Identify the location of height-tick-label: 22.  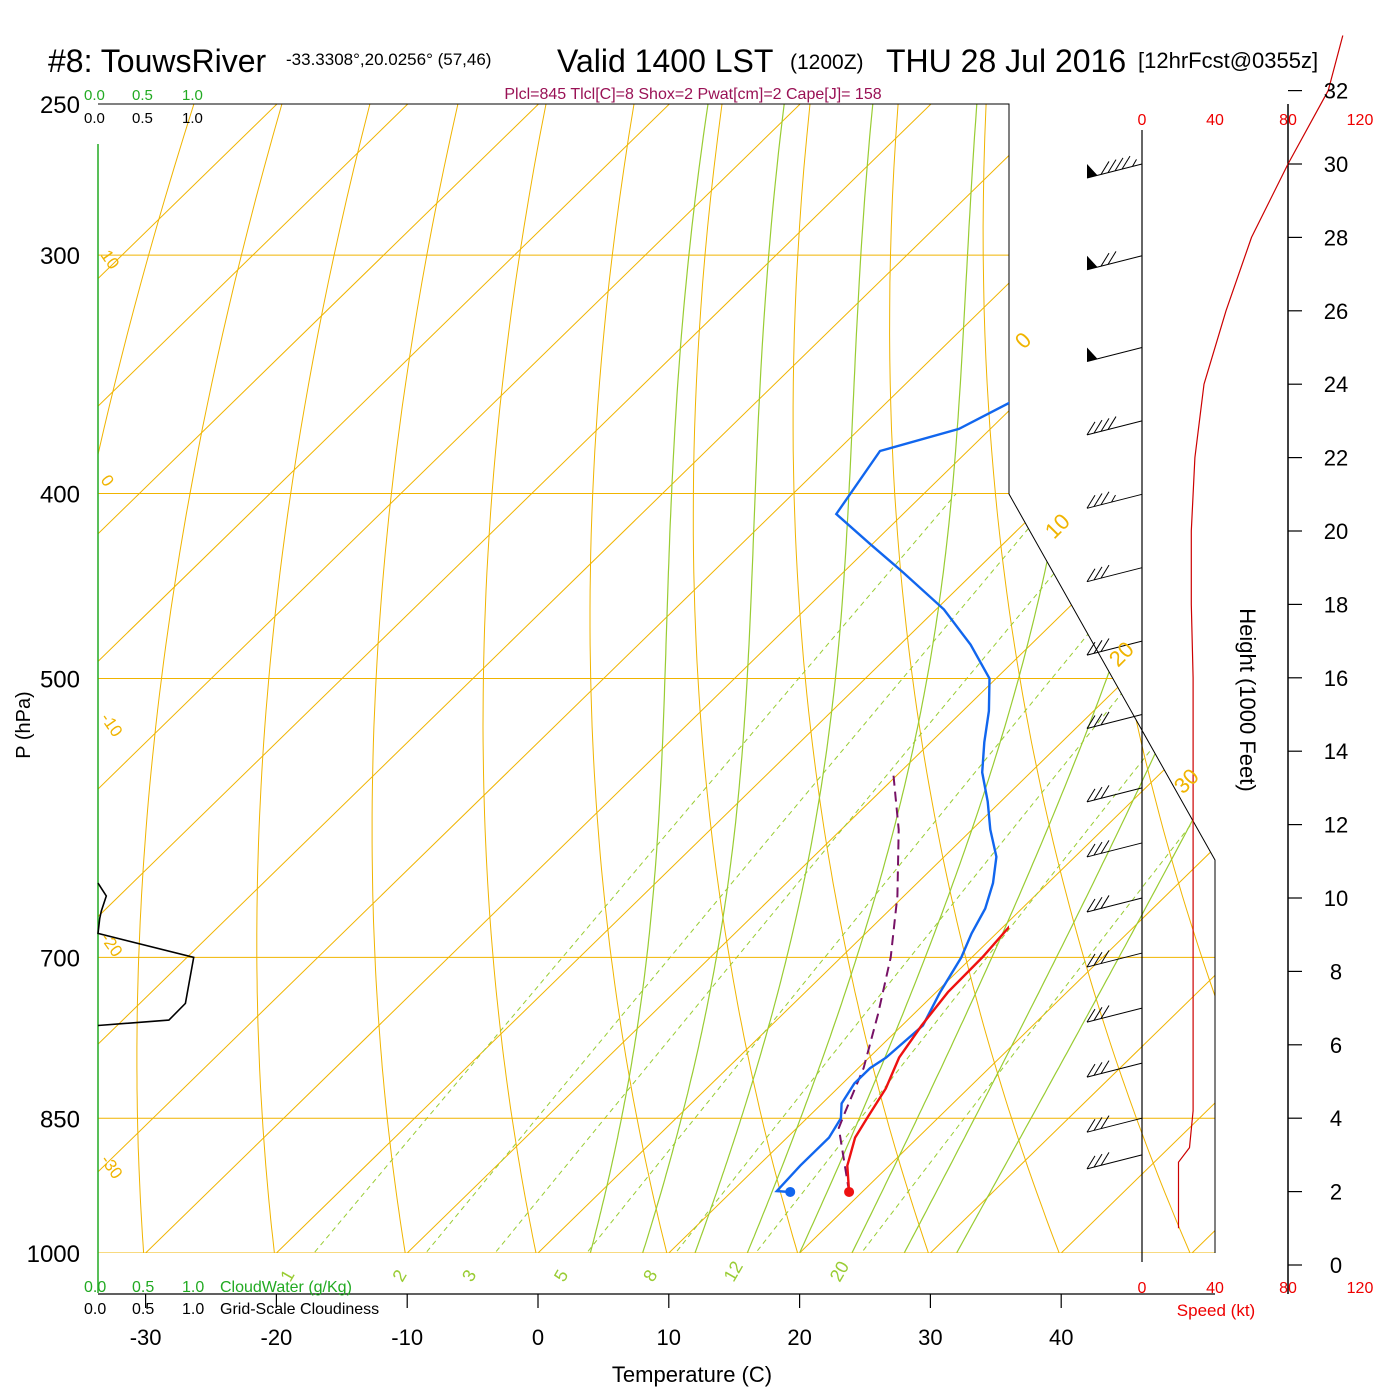
(1336, 458).